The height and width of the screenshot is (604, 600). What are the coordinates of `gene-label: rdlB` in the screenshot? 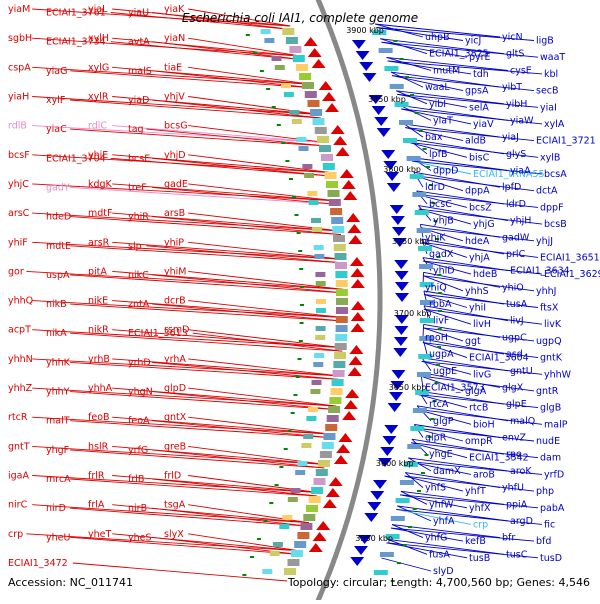 It's located at (17, 126).